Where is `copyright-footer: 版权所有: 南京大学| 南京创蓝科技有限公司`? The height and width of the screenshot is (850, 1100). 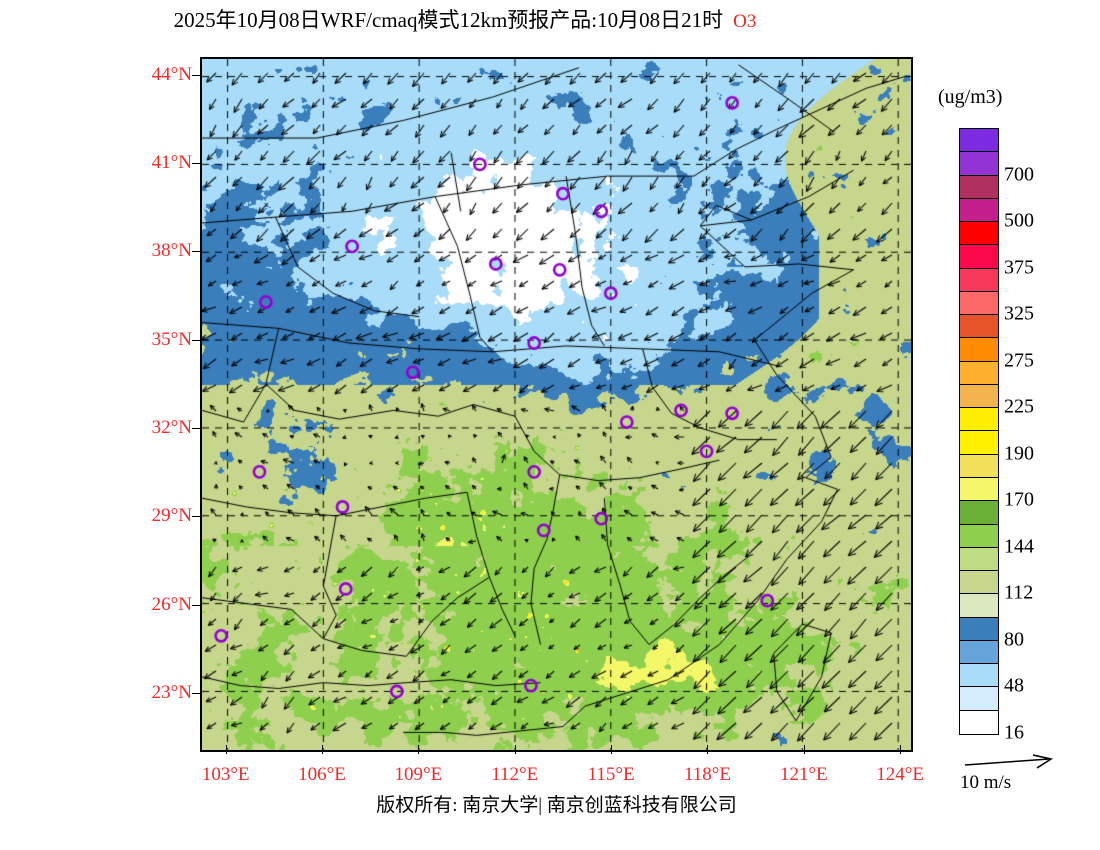
copyright-footer: 版权所有: 南京大学| 南京创蓝科技有限公司 is located at coordinates (556, 805).